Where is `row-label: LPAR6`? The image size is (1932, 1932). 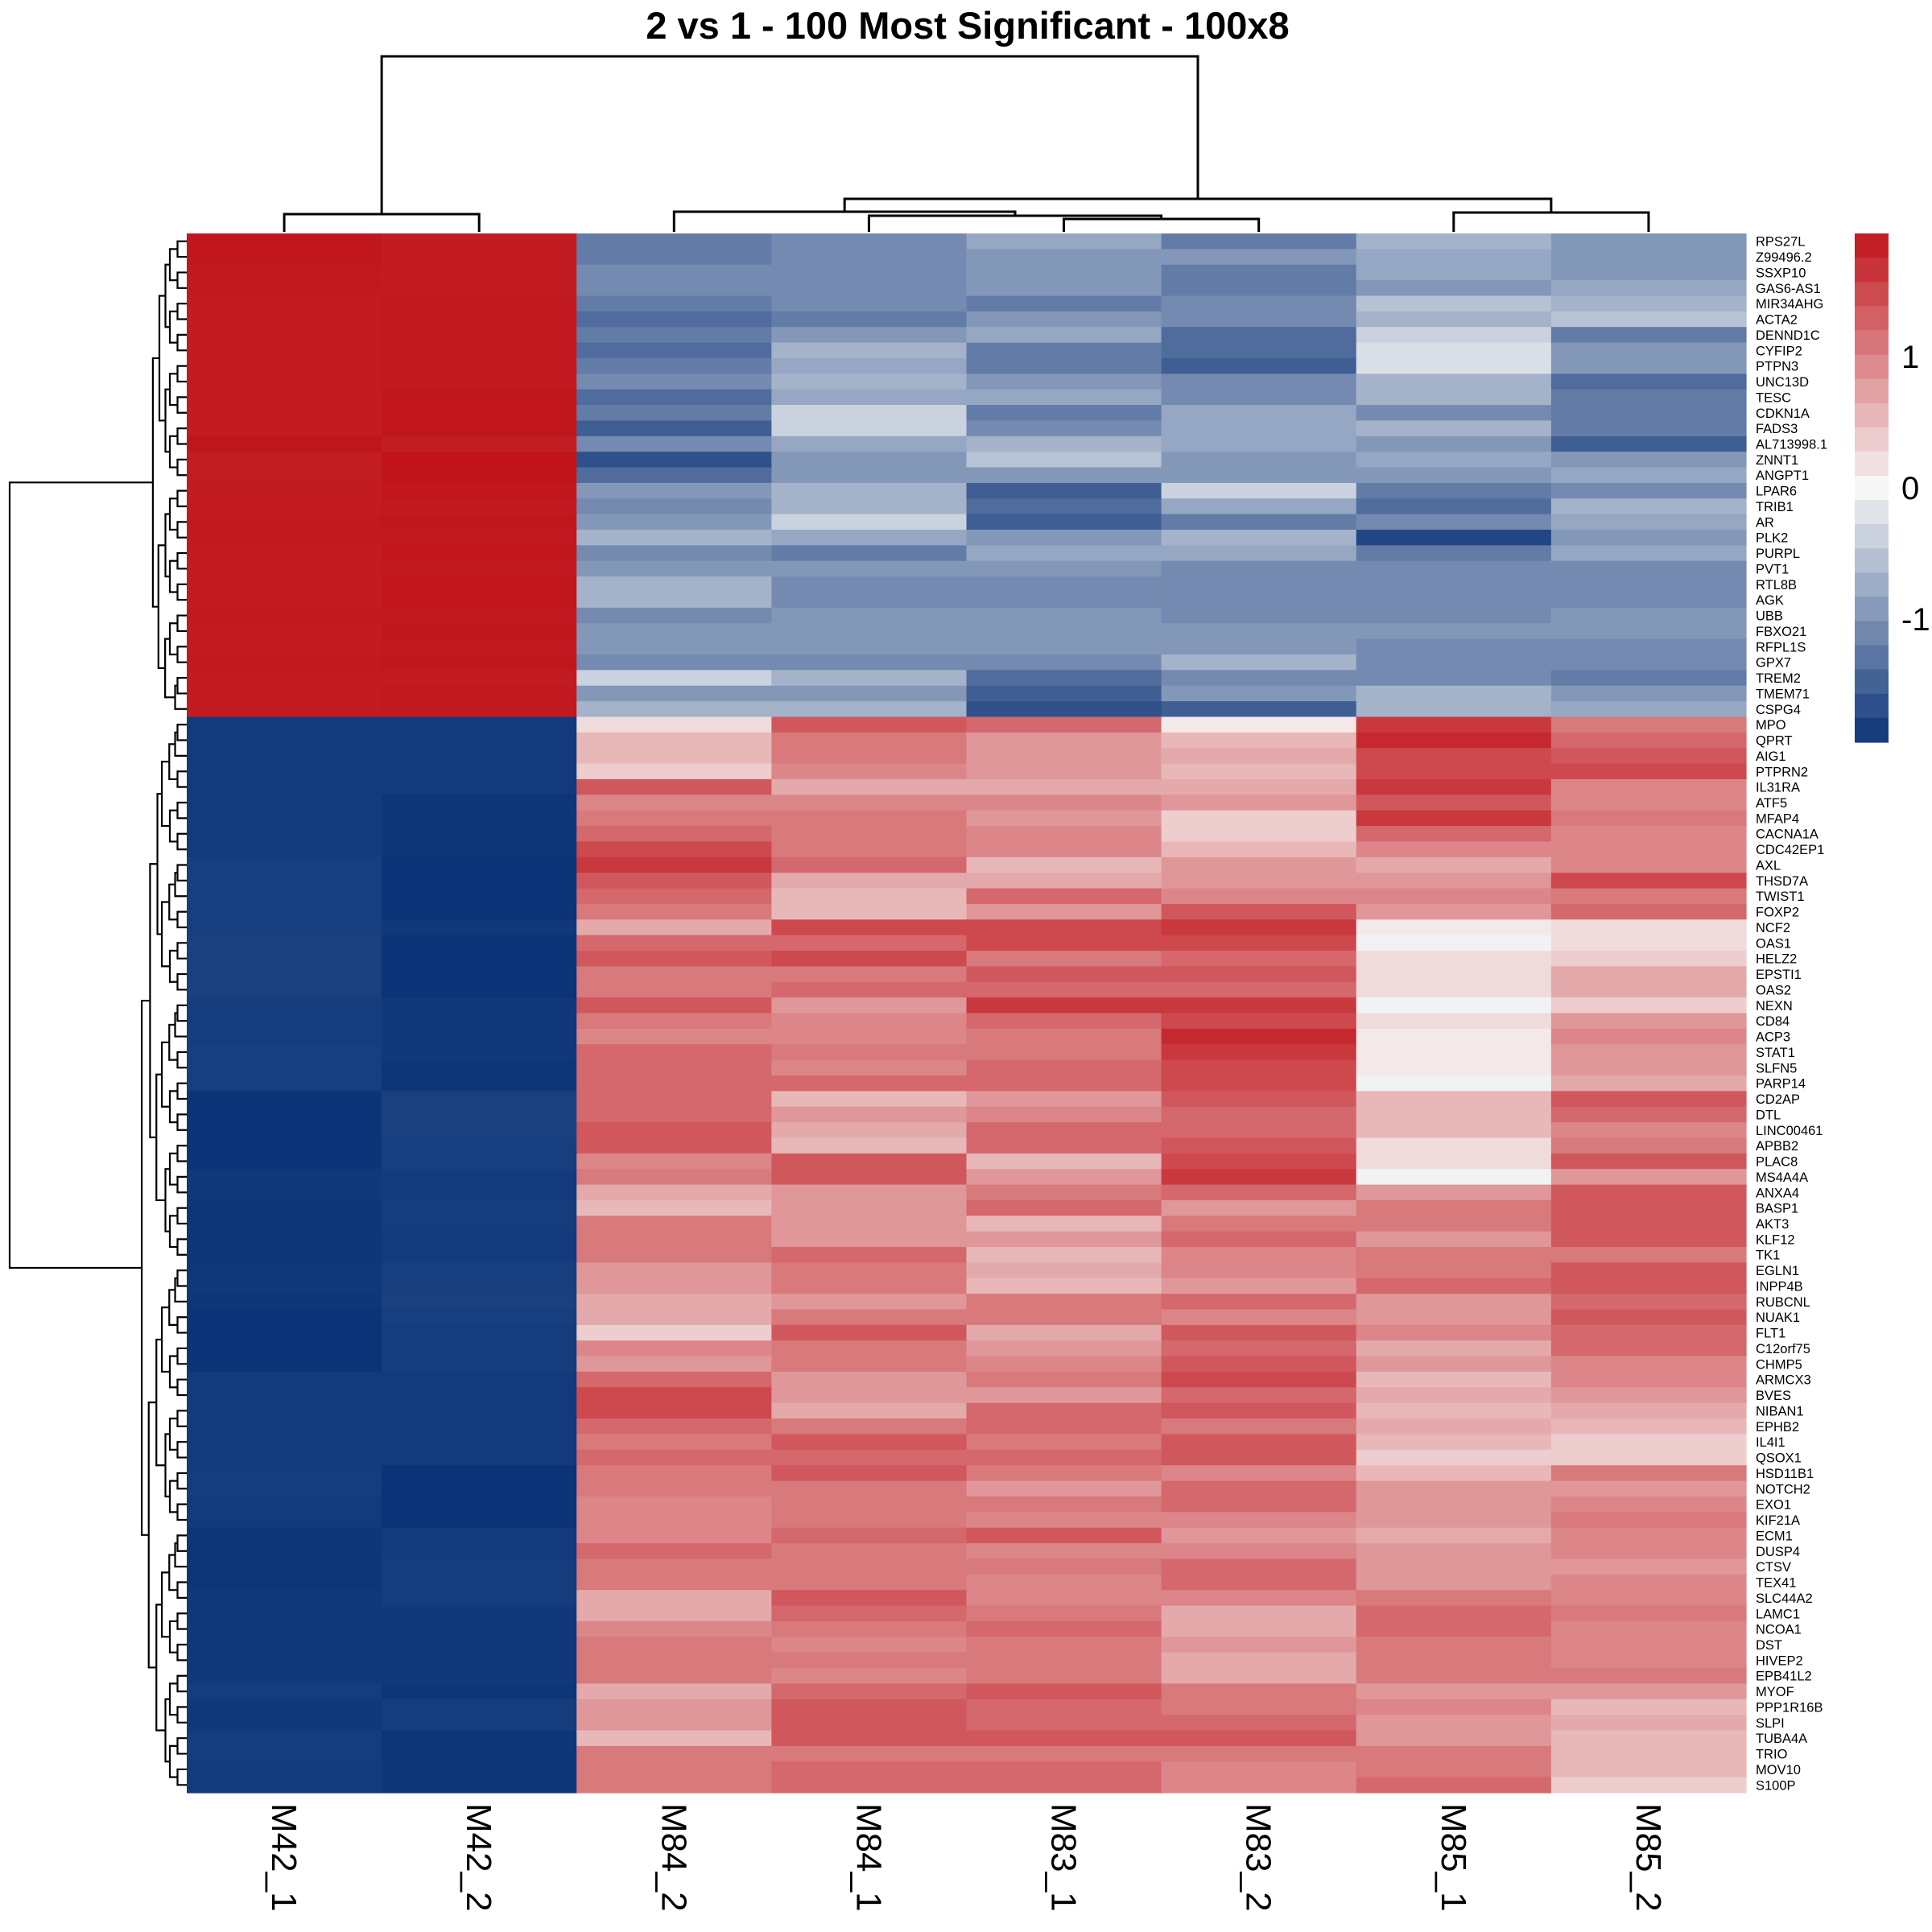
row-label: LPAR6 is located at coordinates (1776, 492).